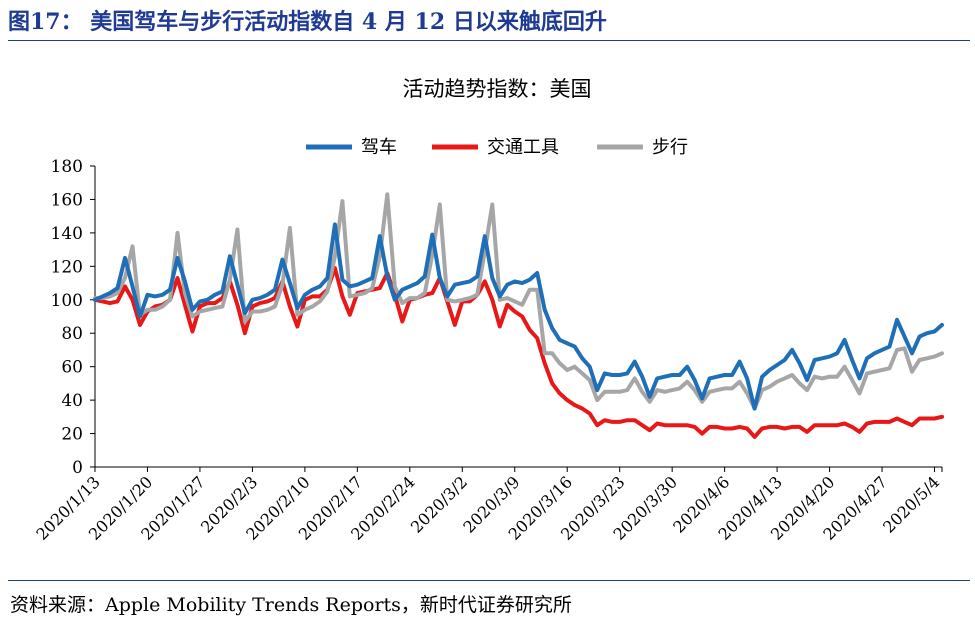  What do you see at coordinates (439, 504) in the screenshot?
I see `x-tick-label: 2020/3/2` at bounding box center [439, 504].